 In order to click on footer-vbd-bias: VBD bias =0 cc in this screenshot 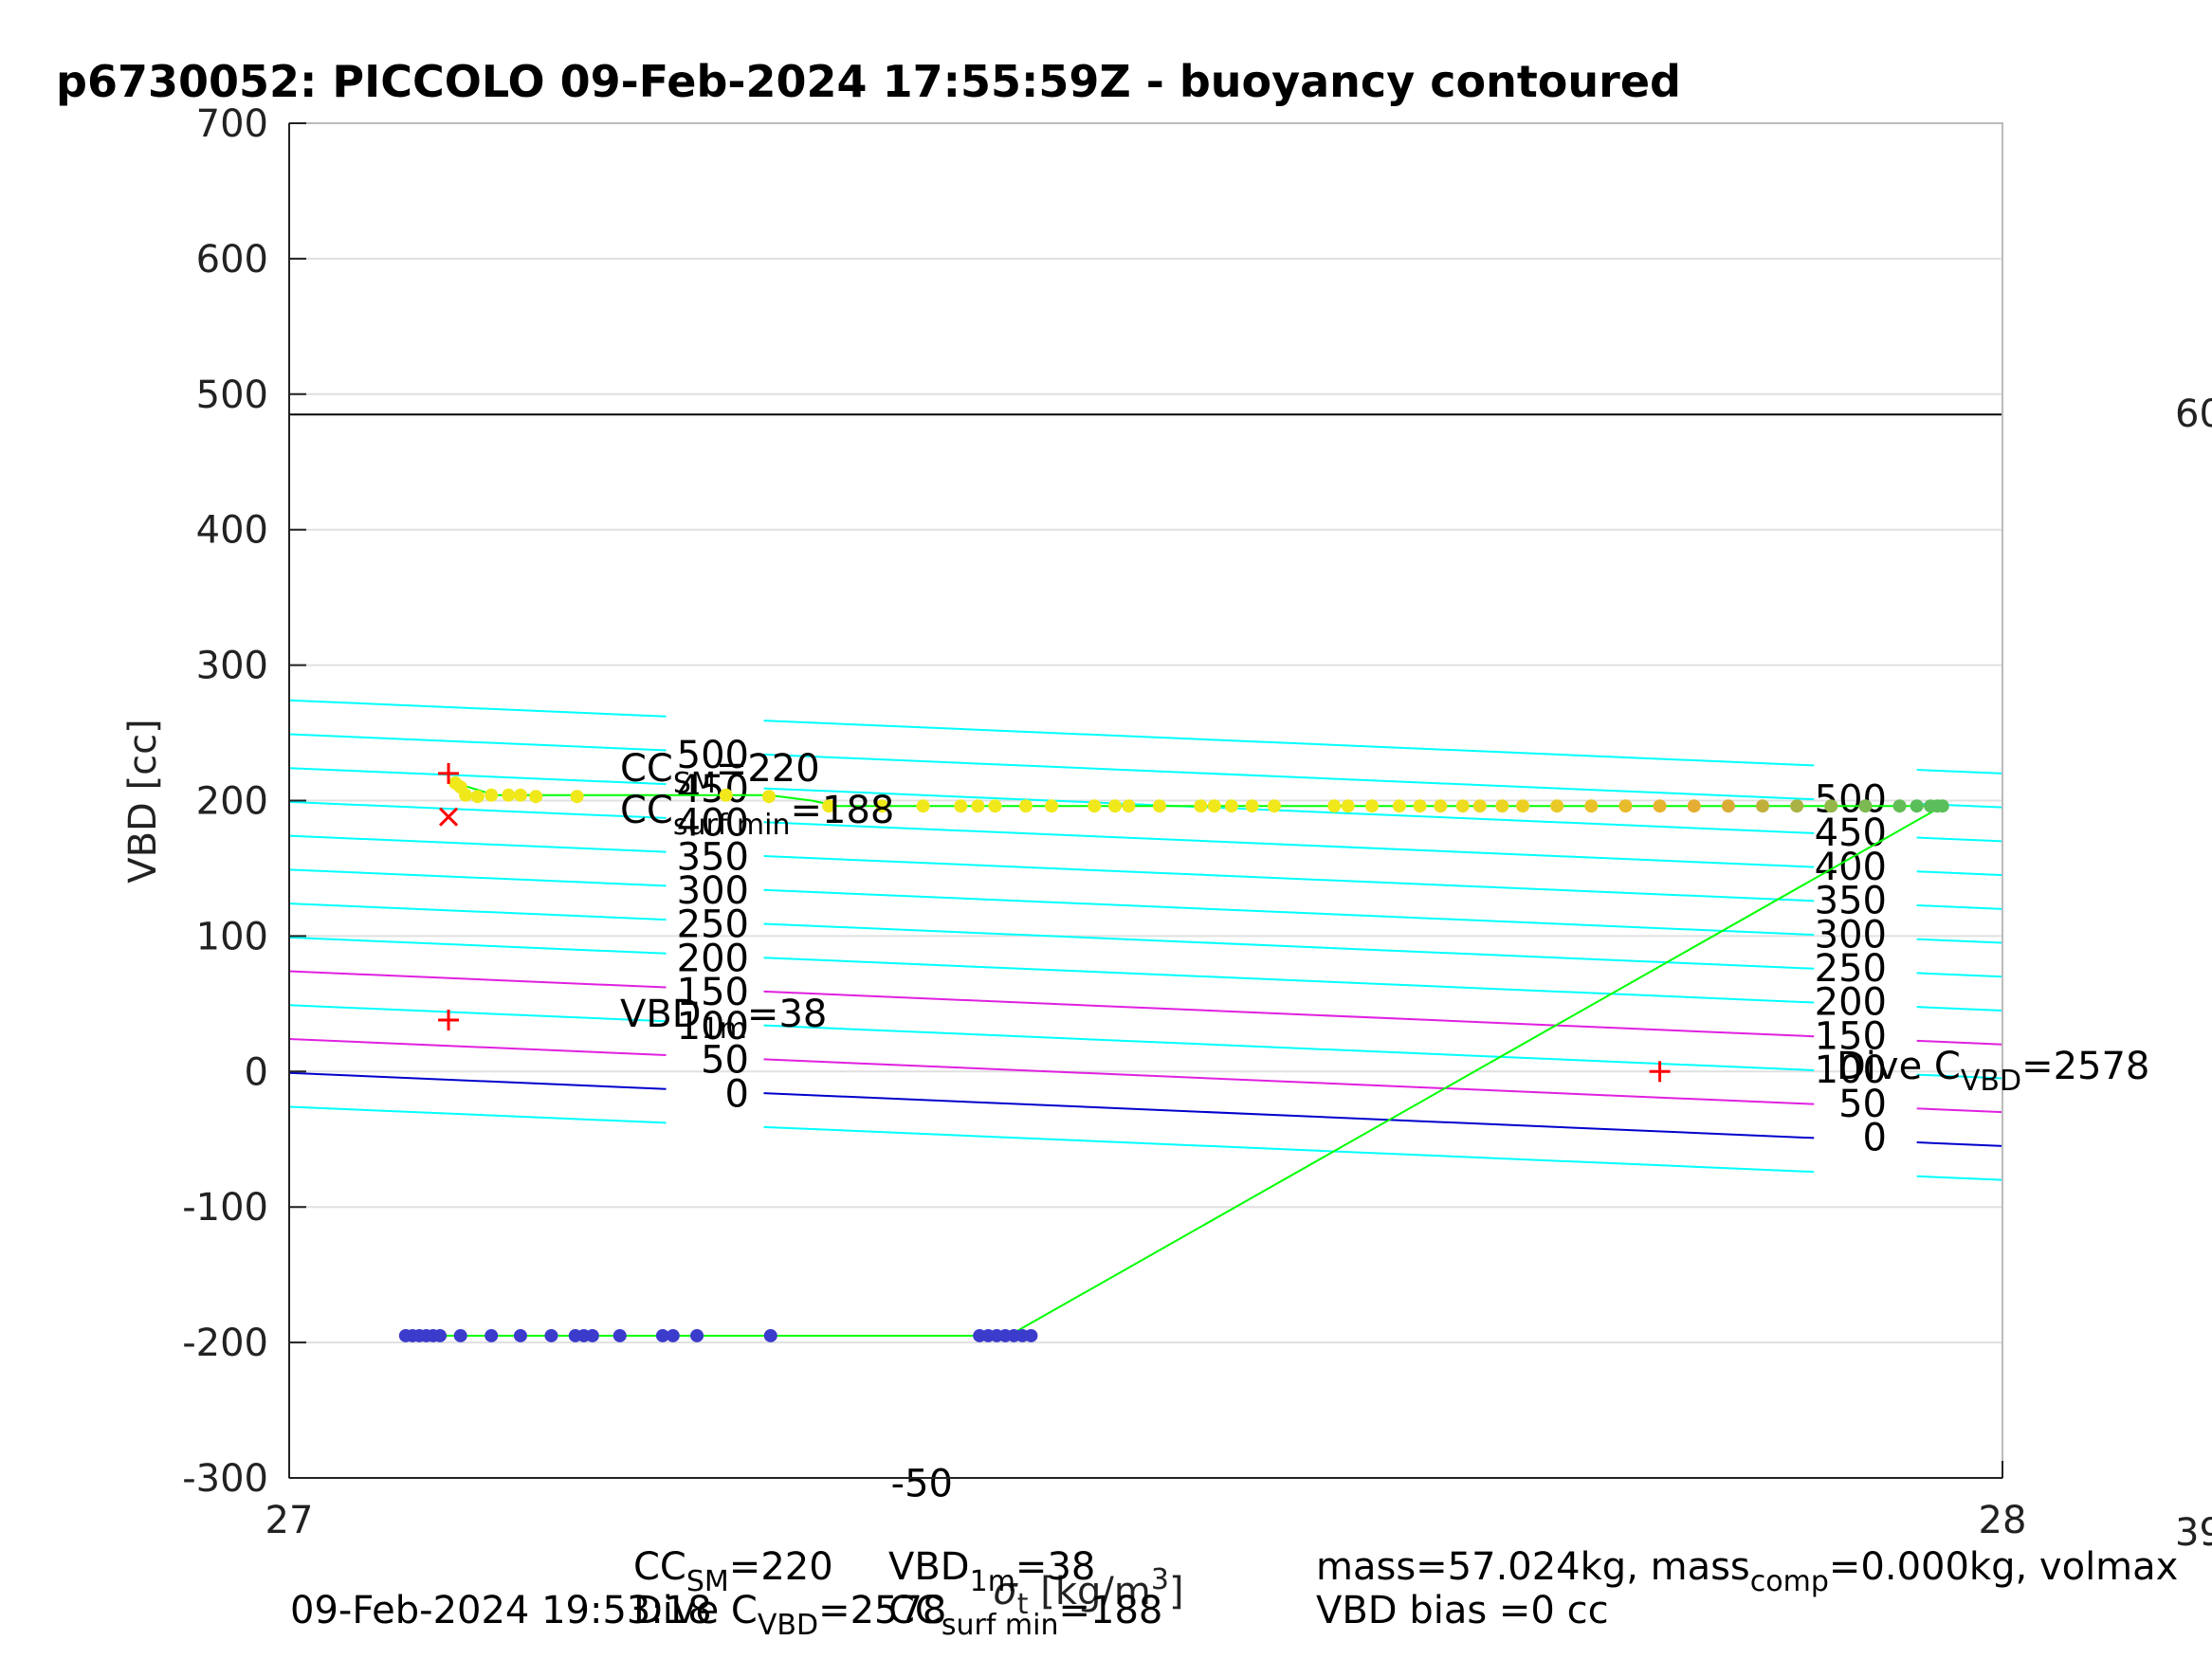, I will do `click(1462, 1610)`.